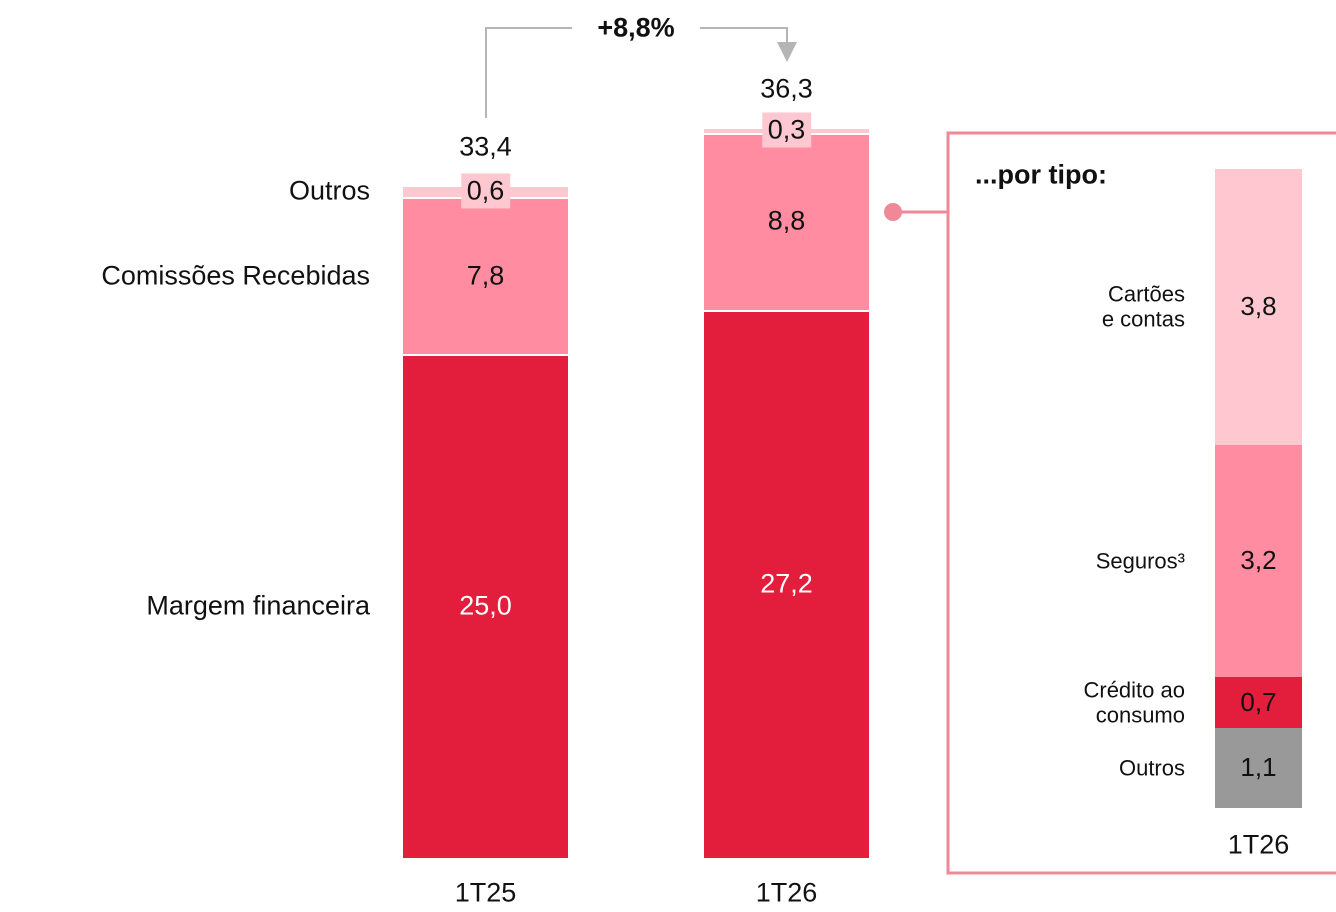 This screenshot has width=1336, height=912. I want to click on series-label: Cartões e contas, so click(1143, 307).